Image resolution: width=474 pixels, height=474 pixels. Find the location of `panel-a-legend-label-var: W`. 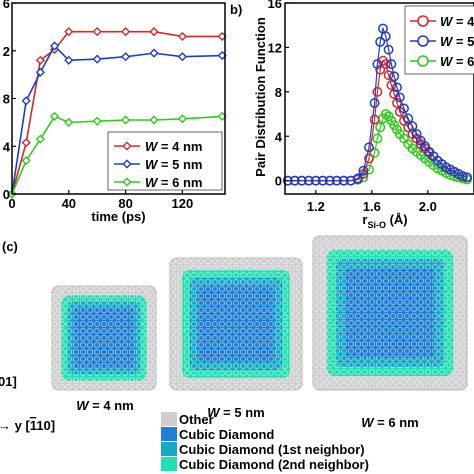

panel-a-legend-label-var: W is located at coordinates (152, 182).